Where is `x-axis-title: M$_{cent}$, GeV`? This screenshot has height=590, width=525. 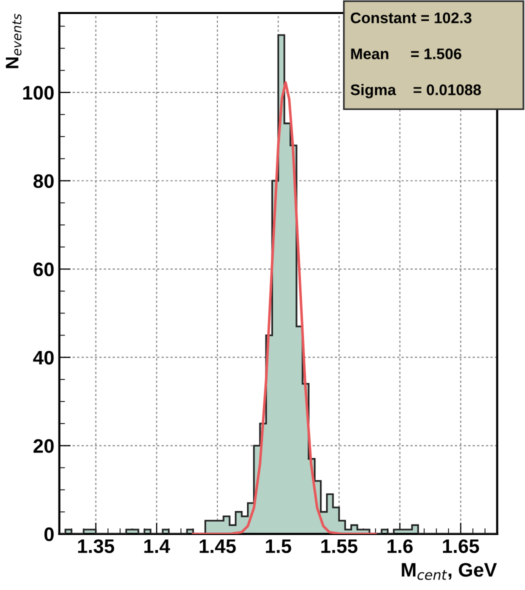 x-axis-title: M$_{cent}$, GeV is located at coordinates (449, 571).